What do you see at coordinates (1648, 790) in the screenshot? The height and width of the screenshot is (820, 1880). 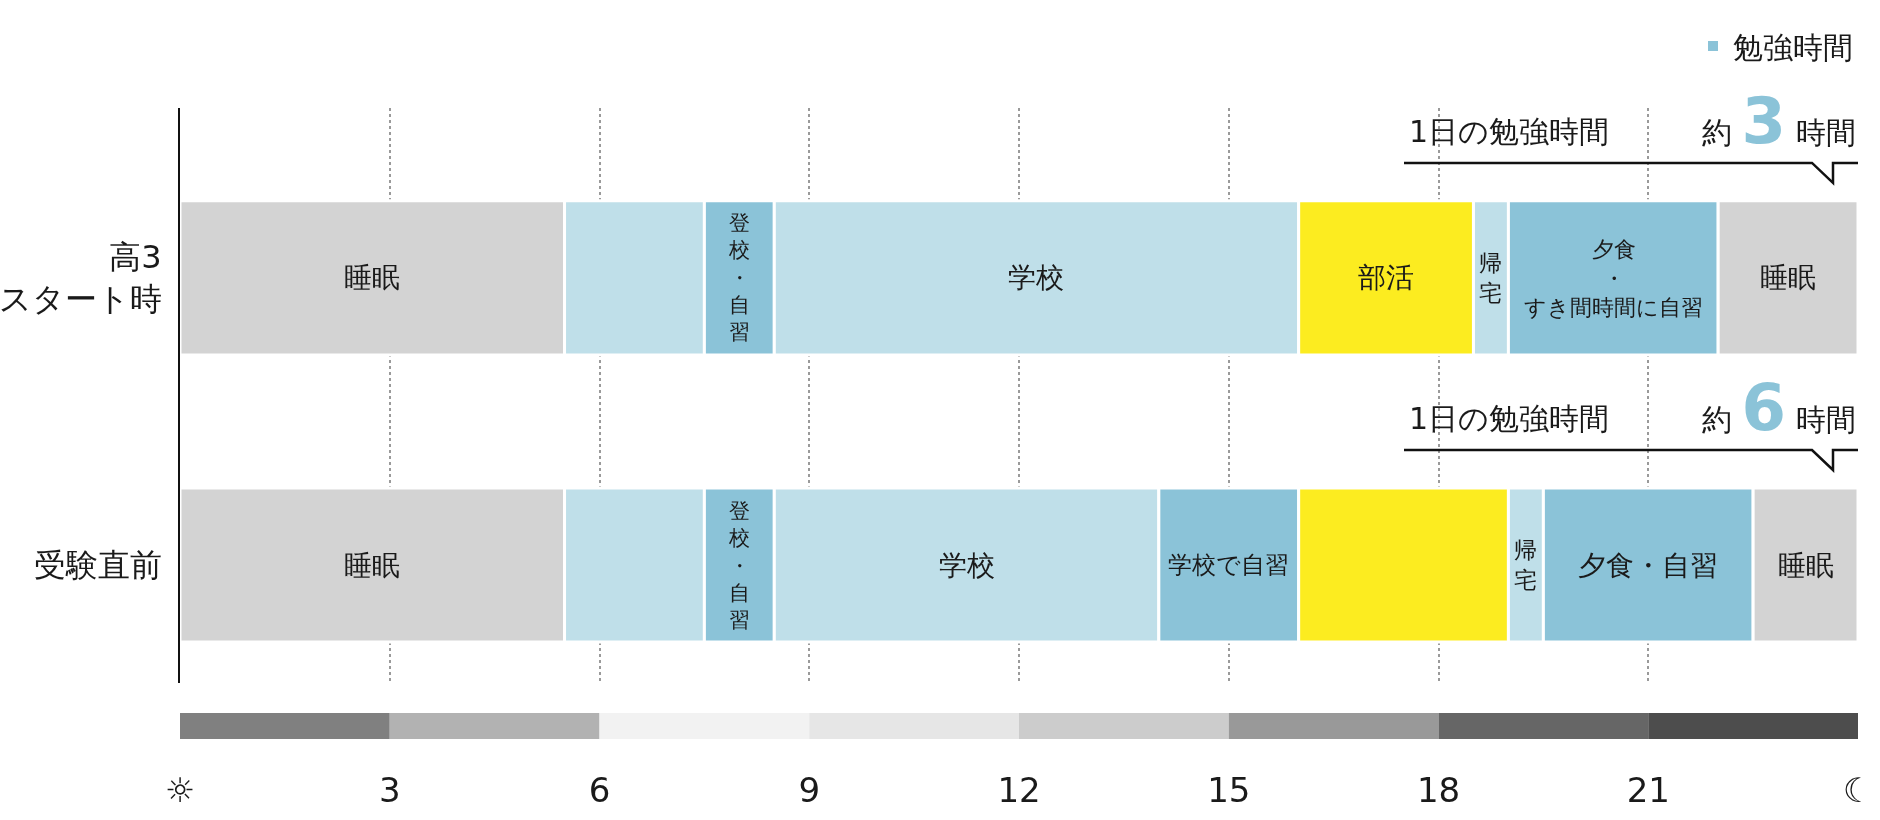 I see `x-tick-label: 21` at bounding box center [1648, 790].